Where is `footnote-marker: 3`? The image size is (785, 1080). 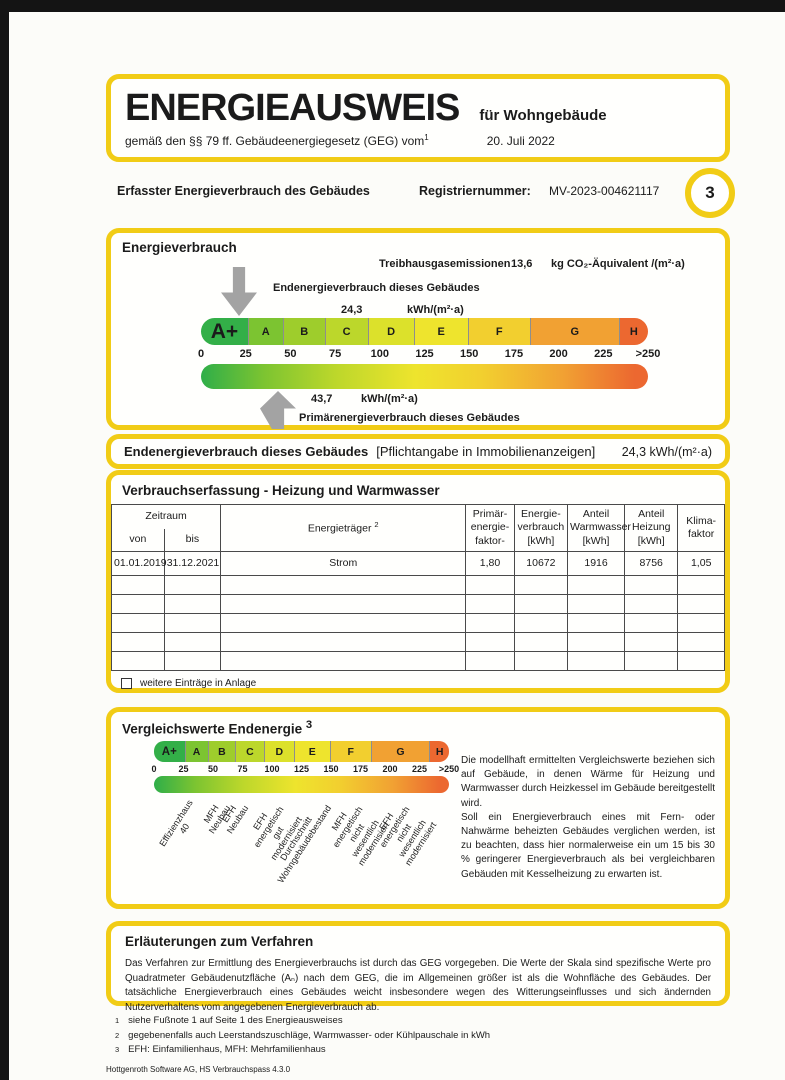
footnote-marker: 3 is located at coordinates (117, 1050).